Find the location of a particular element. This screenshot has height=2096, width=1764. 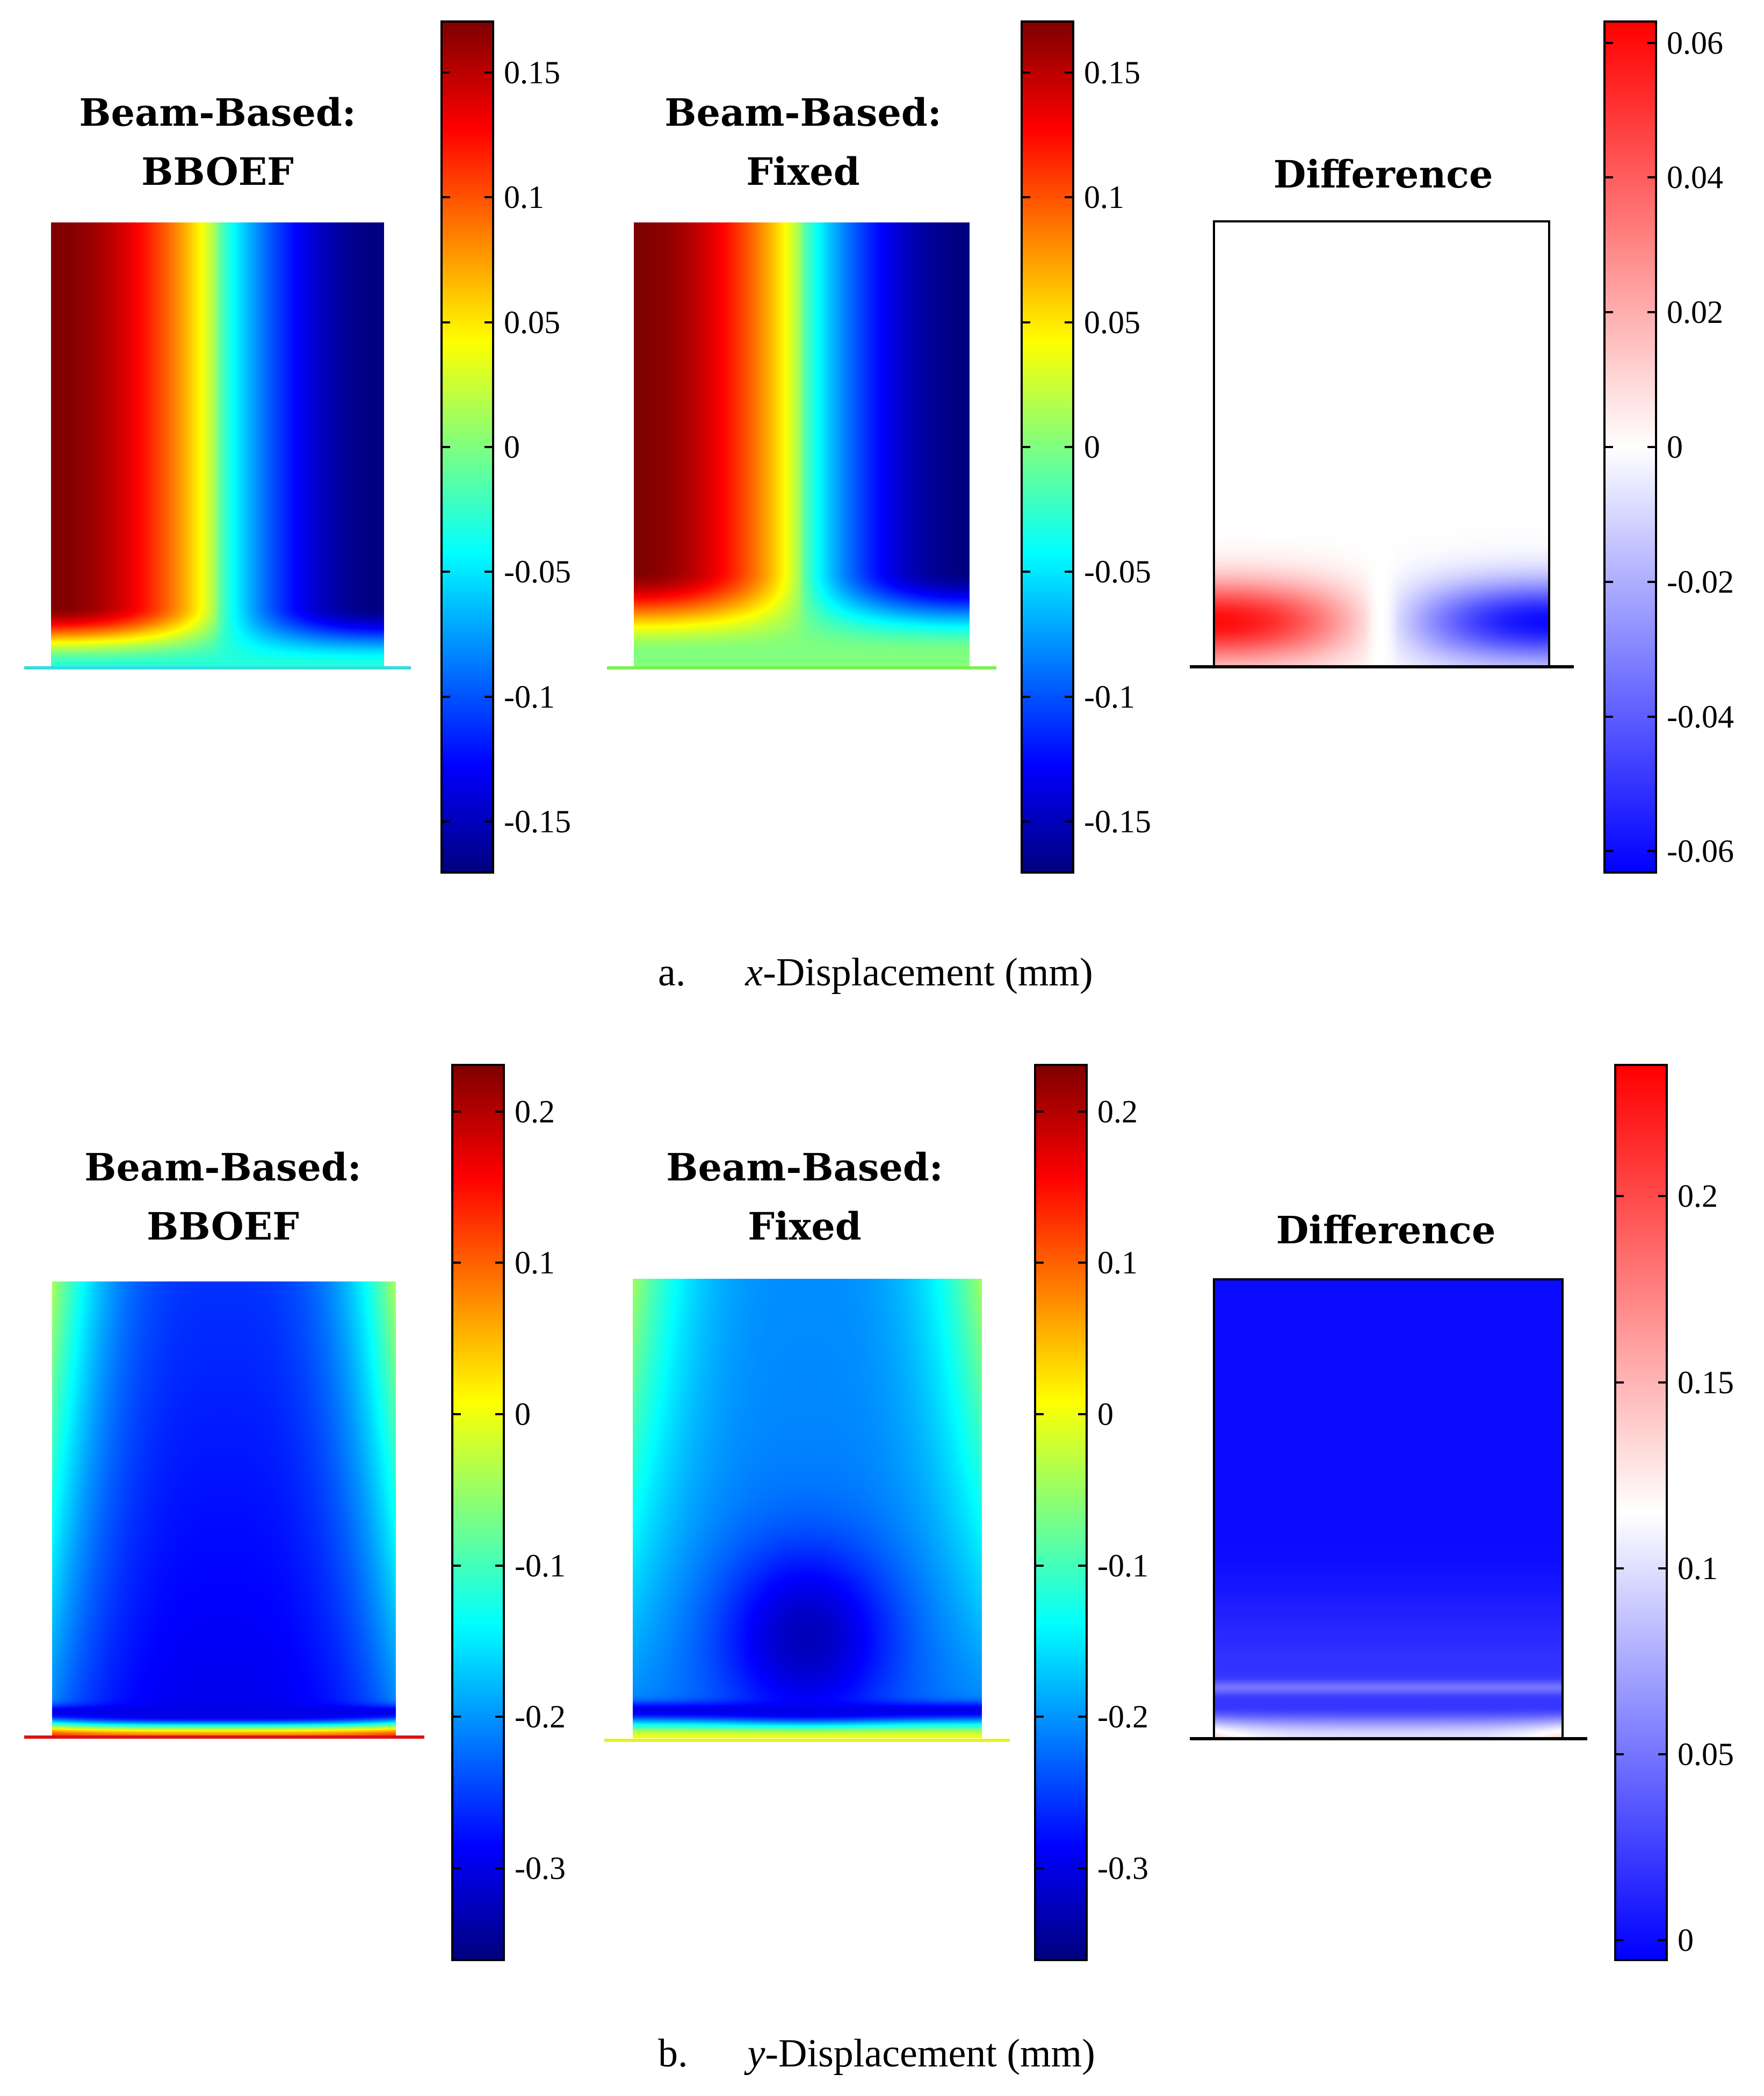

heatmap-y-fixed is located at coordinates (808, 1508).